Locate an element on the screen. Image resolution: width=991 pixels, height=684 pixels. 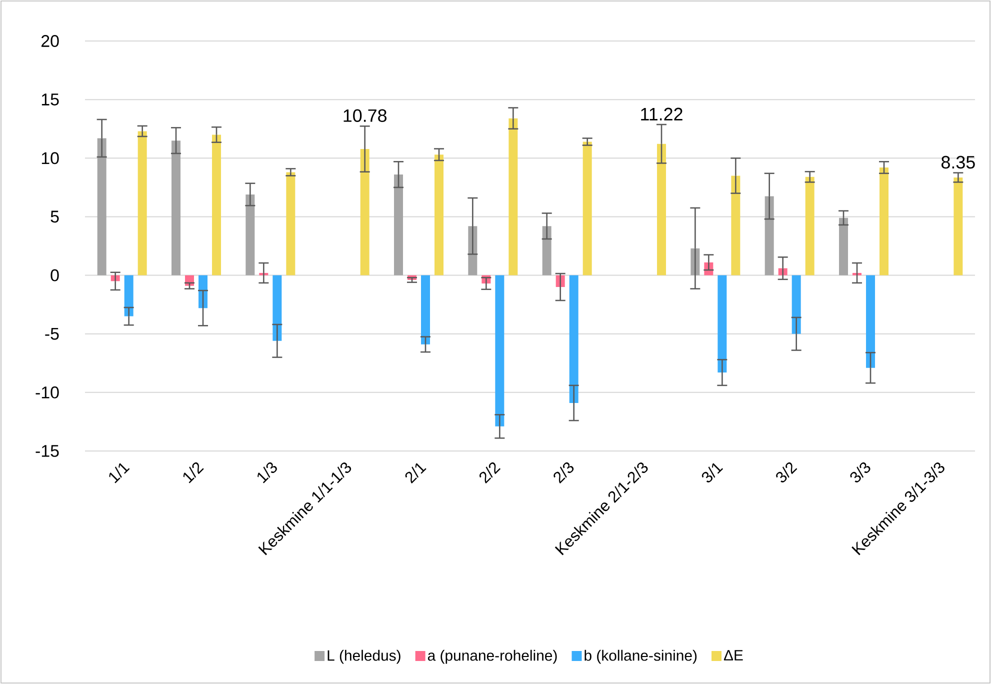
x-tick-label: 1/2 is located at coordinates (193, 473).